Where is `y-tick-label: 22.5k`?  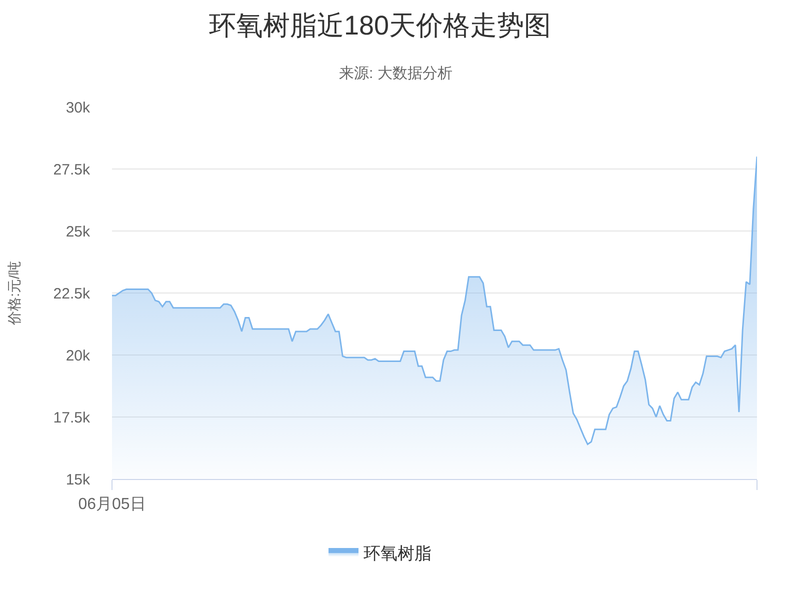 y-tick-label: 22.5k is located at coordinates (71, 293).